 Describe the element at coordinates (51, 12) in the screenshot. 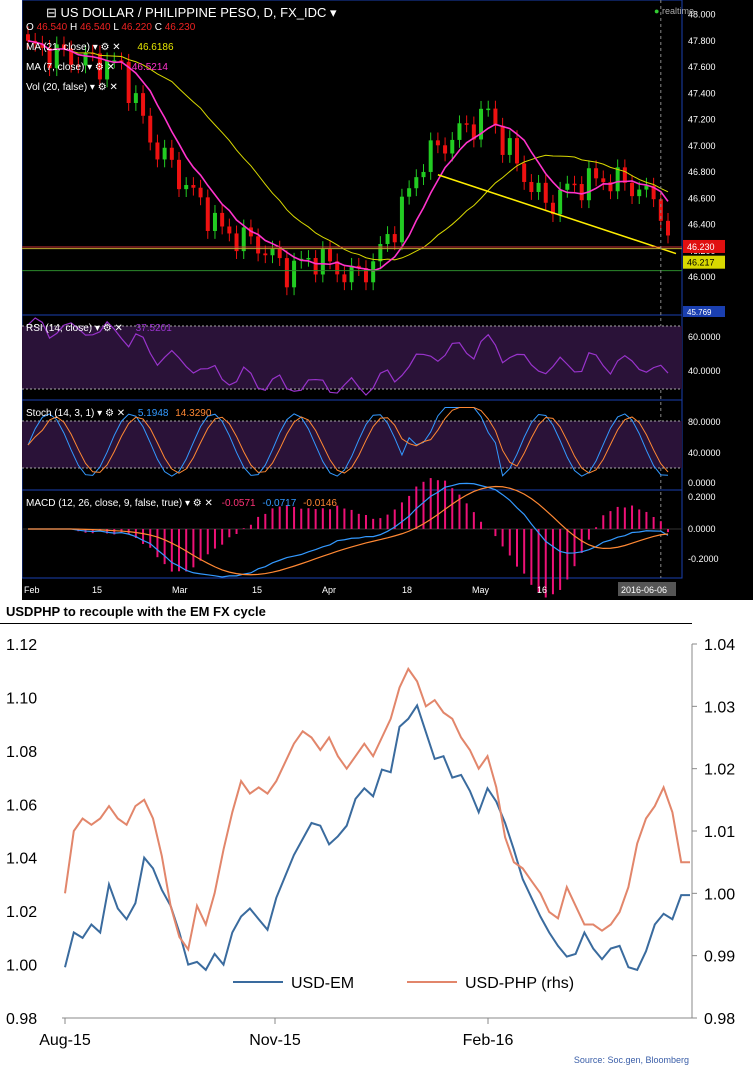

I see `collapse-icon: ⊟` at that location.